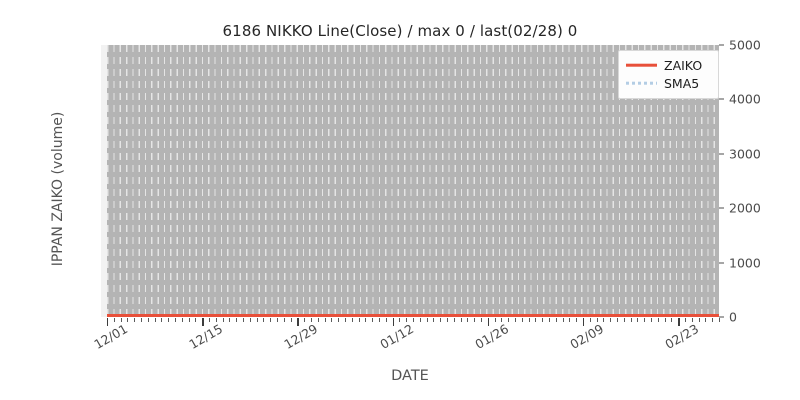 This screenshot has width=800, height=400. I want to click on y-axis-tick: 4000, so click(740, 99).